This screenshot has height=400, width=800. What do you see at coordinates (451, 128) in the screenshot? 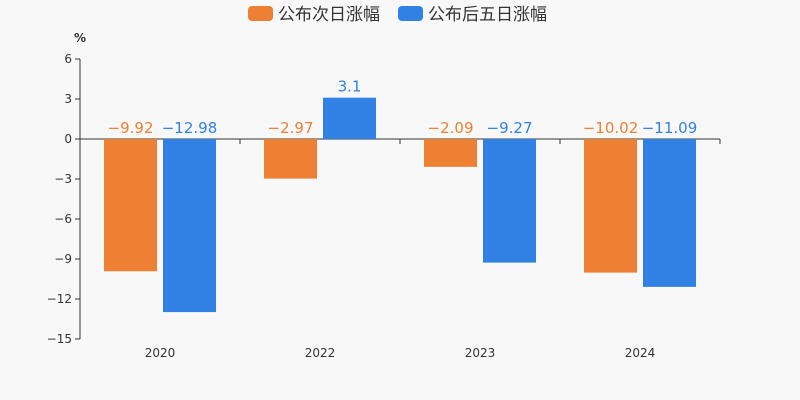
I see `data-label-next-day-2023: −2.09` at bounding box center [451, 128].